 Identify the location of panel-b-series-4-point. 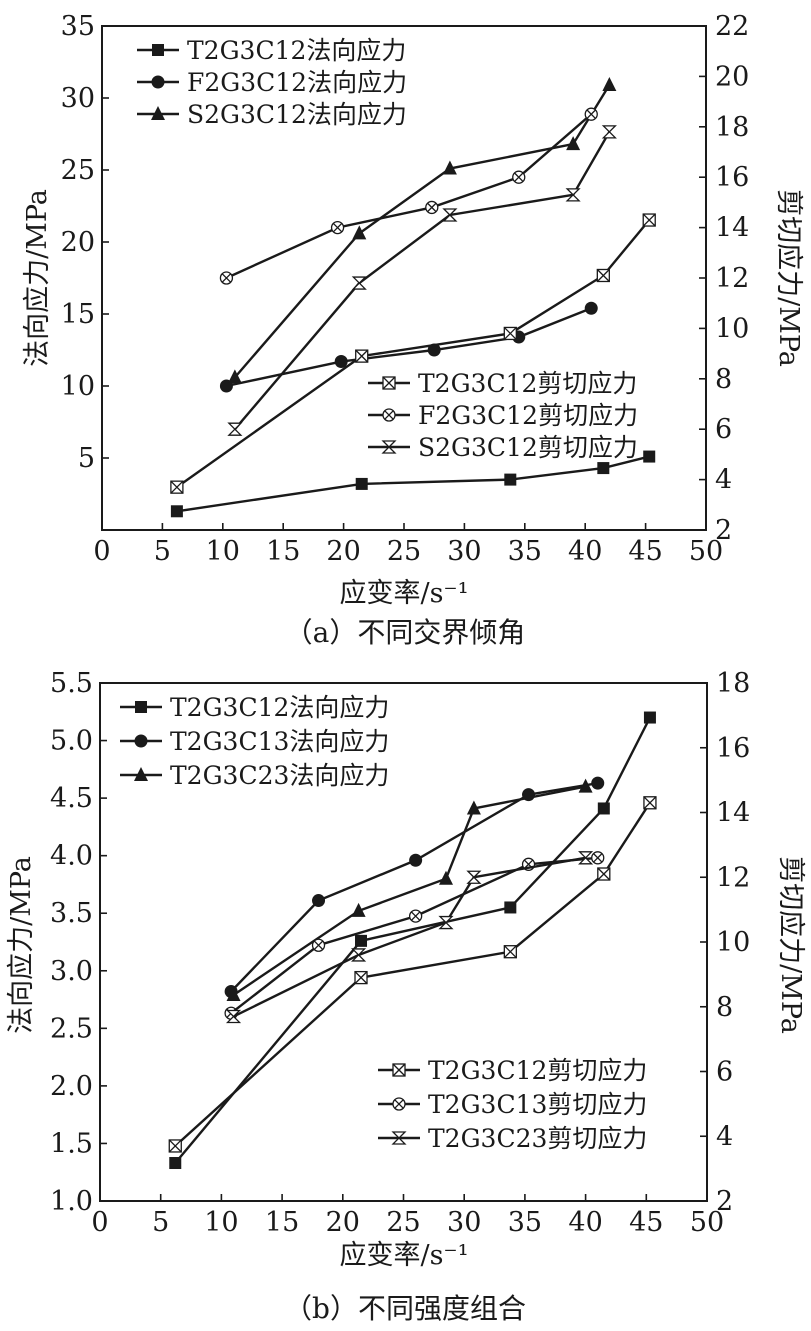
(598, 858).